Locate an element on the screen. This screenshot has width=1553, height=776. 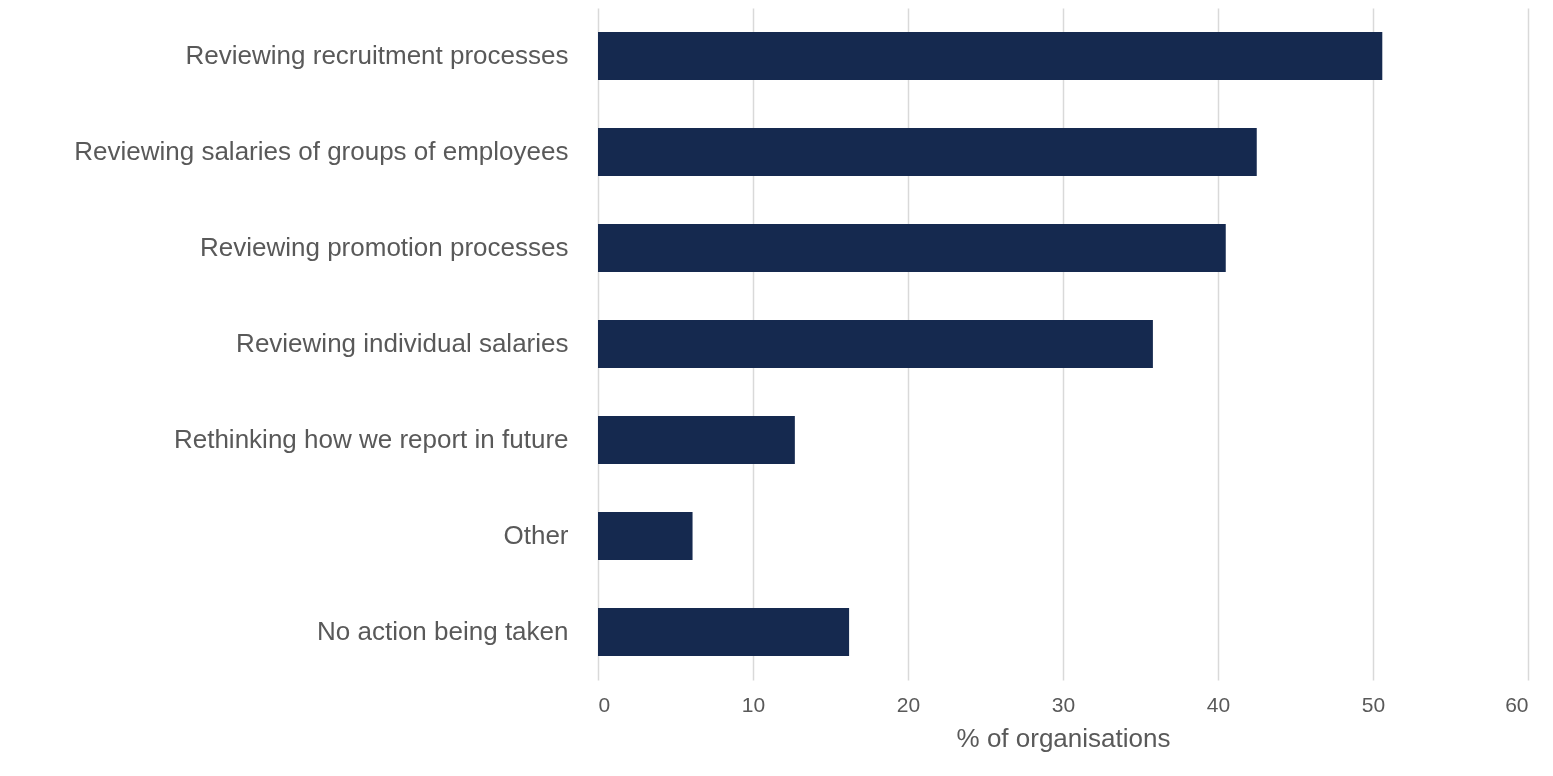
x-tick-label: 20 is located at coordinates (908, 704).